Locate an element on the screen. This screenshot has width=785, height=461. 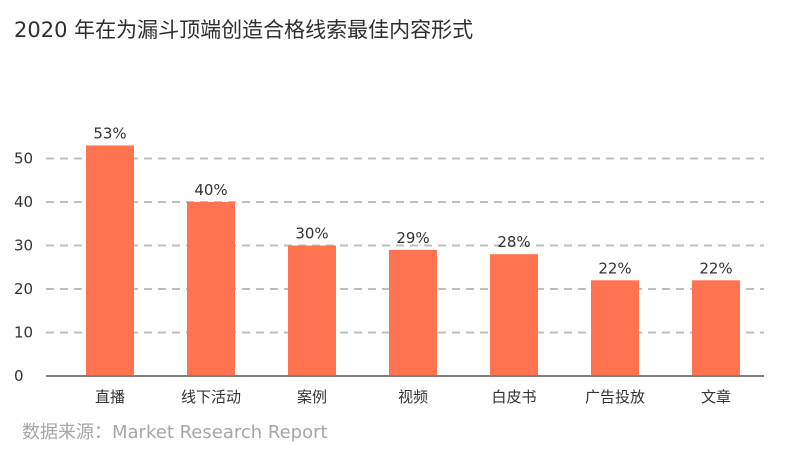
x-tick-label: 白皮书 is located at coordinates (513, 397).